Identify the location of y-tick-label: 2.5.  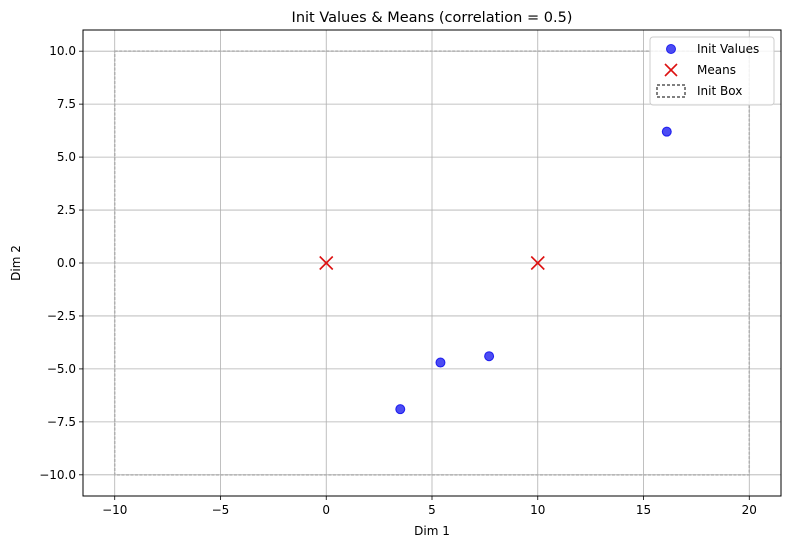
(66, 210).